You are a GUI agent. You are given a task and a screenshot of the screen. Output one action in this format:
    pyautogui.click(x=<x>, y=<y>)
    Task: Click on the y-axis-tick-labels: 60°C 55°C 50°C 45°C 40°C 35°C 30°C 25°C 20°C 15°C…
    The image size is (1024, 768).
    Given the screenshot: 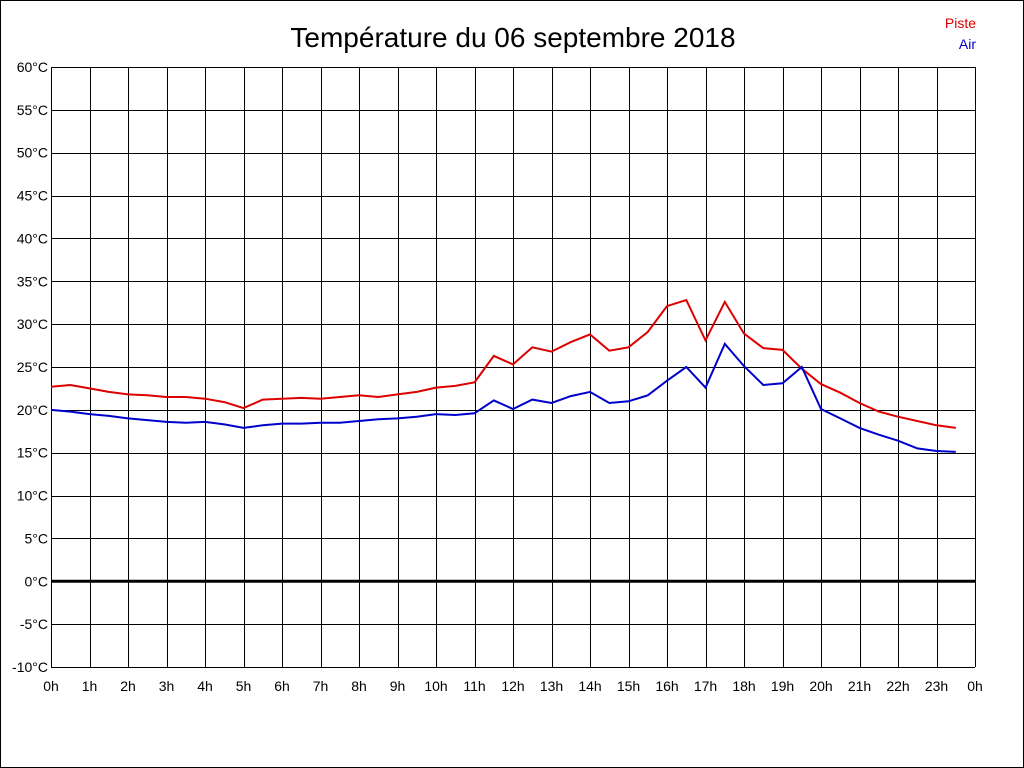 What is the action you would take?
    pyautogui.click(x=30, y=367)
    